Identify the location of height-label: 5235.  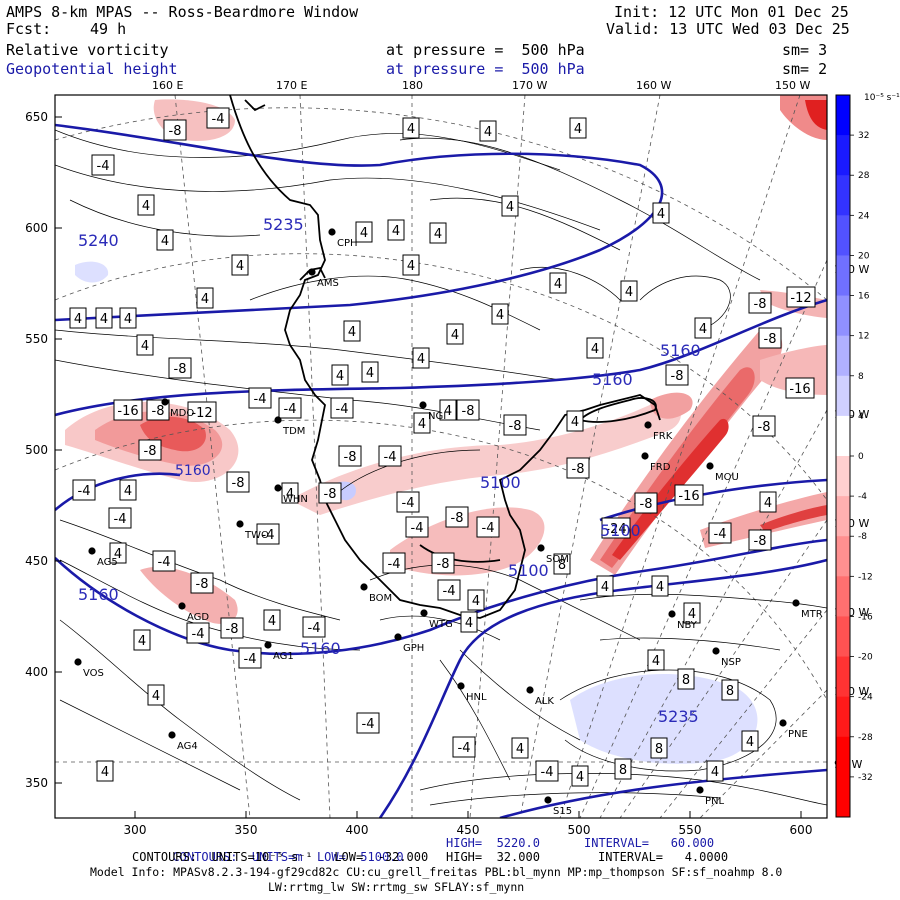
(678, 716).